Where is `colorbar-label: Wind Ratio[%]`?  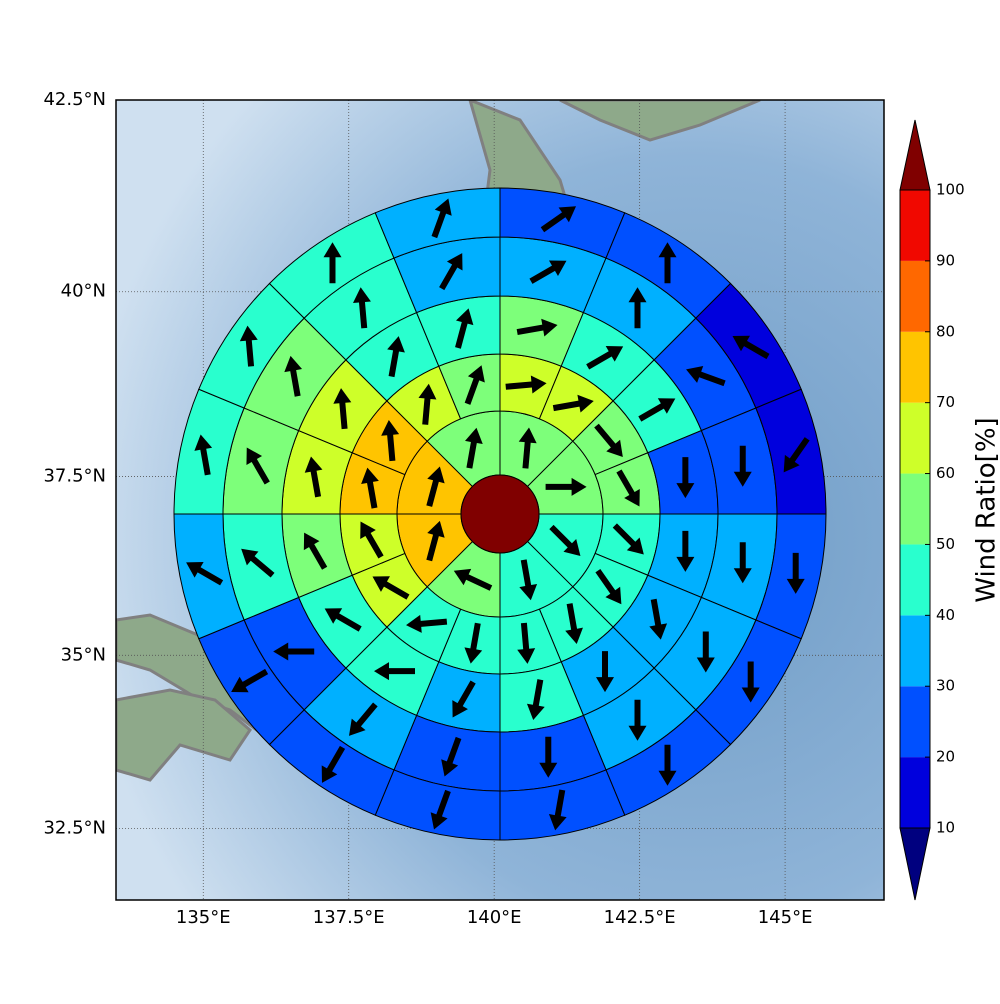 colorbar-label: Wind Ratio[%] is located at coordinates (986, 509).